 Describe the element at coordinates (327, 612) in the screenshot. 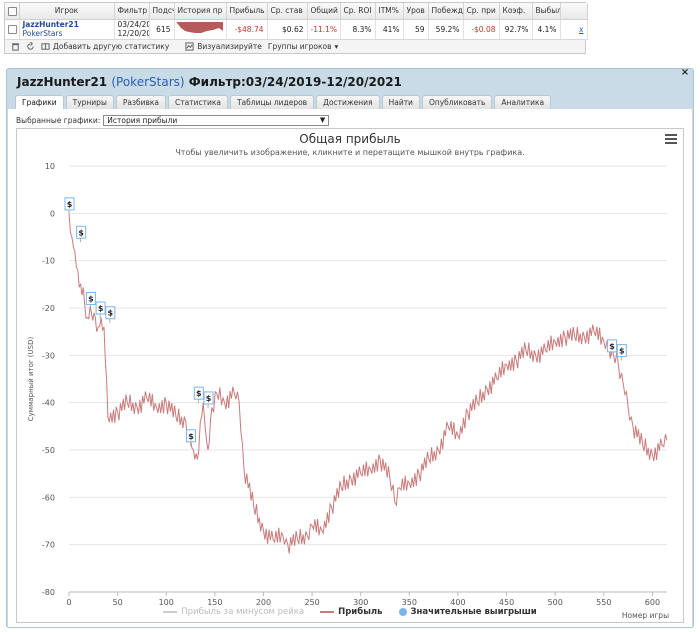

I see `legend-profit-swatch` at that location.